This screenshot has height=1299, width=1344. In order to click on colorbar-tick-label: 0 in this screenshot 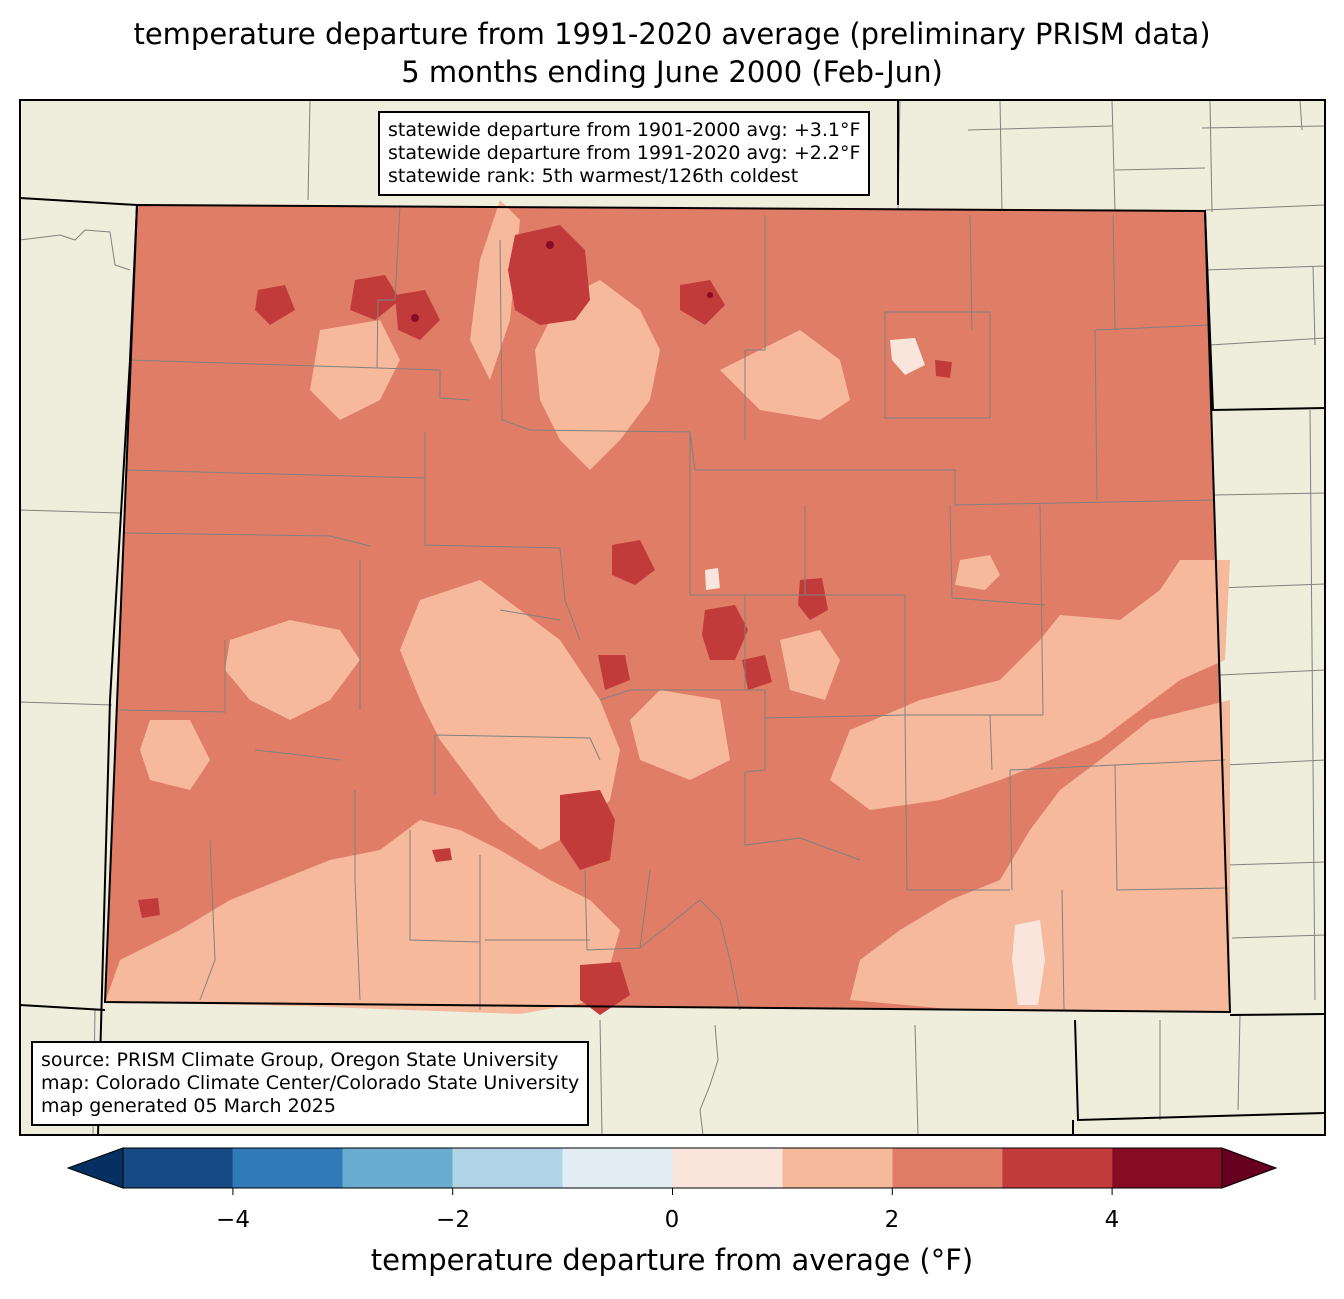, I will do `click(672, 1220)`.